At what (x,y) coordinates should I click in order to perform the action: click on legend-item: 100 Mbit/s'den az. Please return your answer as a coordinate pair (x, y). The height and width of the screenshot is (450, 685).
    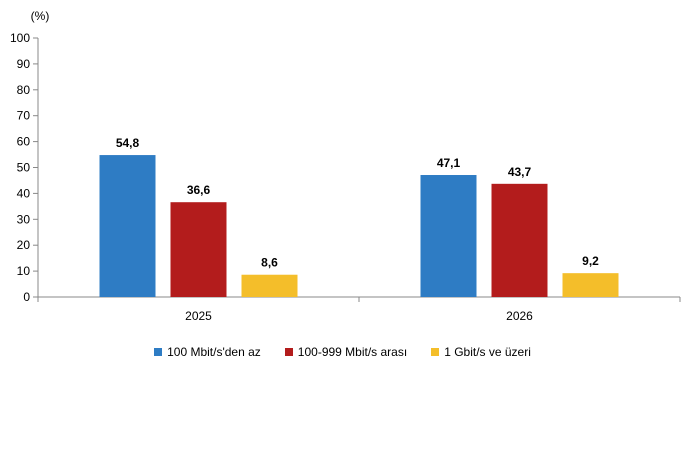
    Looking at the image, I should click on (207, 352).